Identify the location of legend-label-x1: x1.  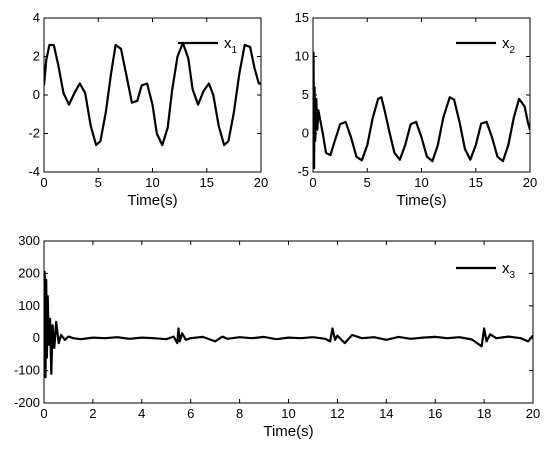
(231, 45).